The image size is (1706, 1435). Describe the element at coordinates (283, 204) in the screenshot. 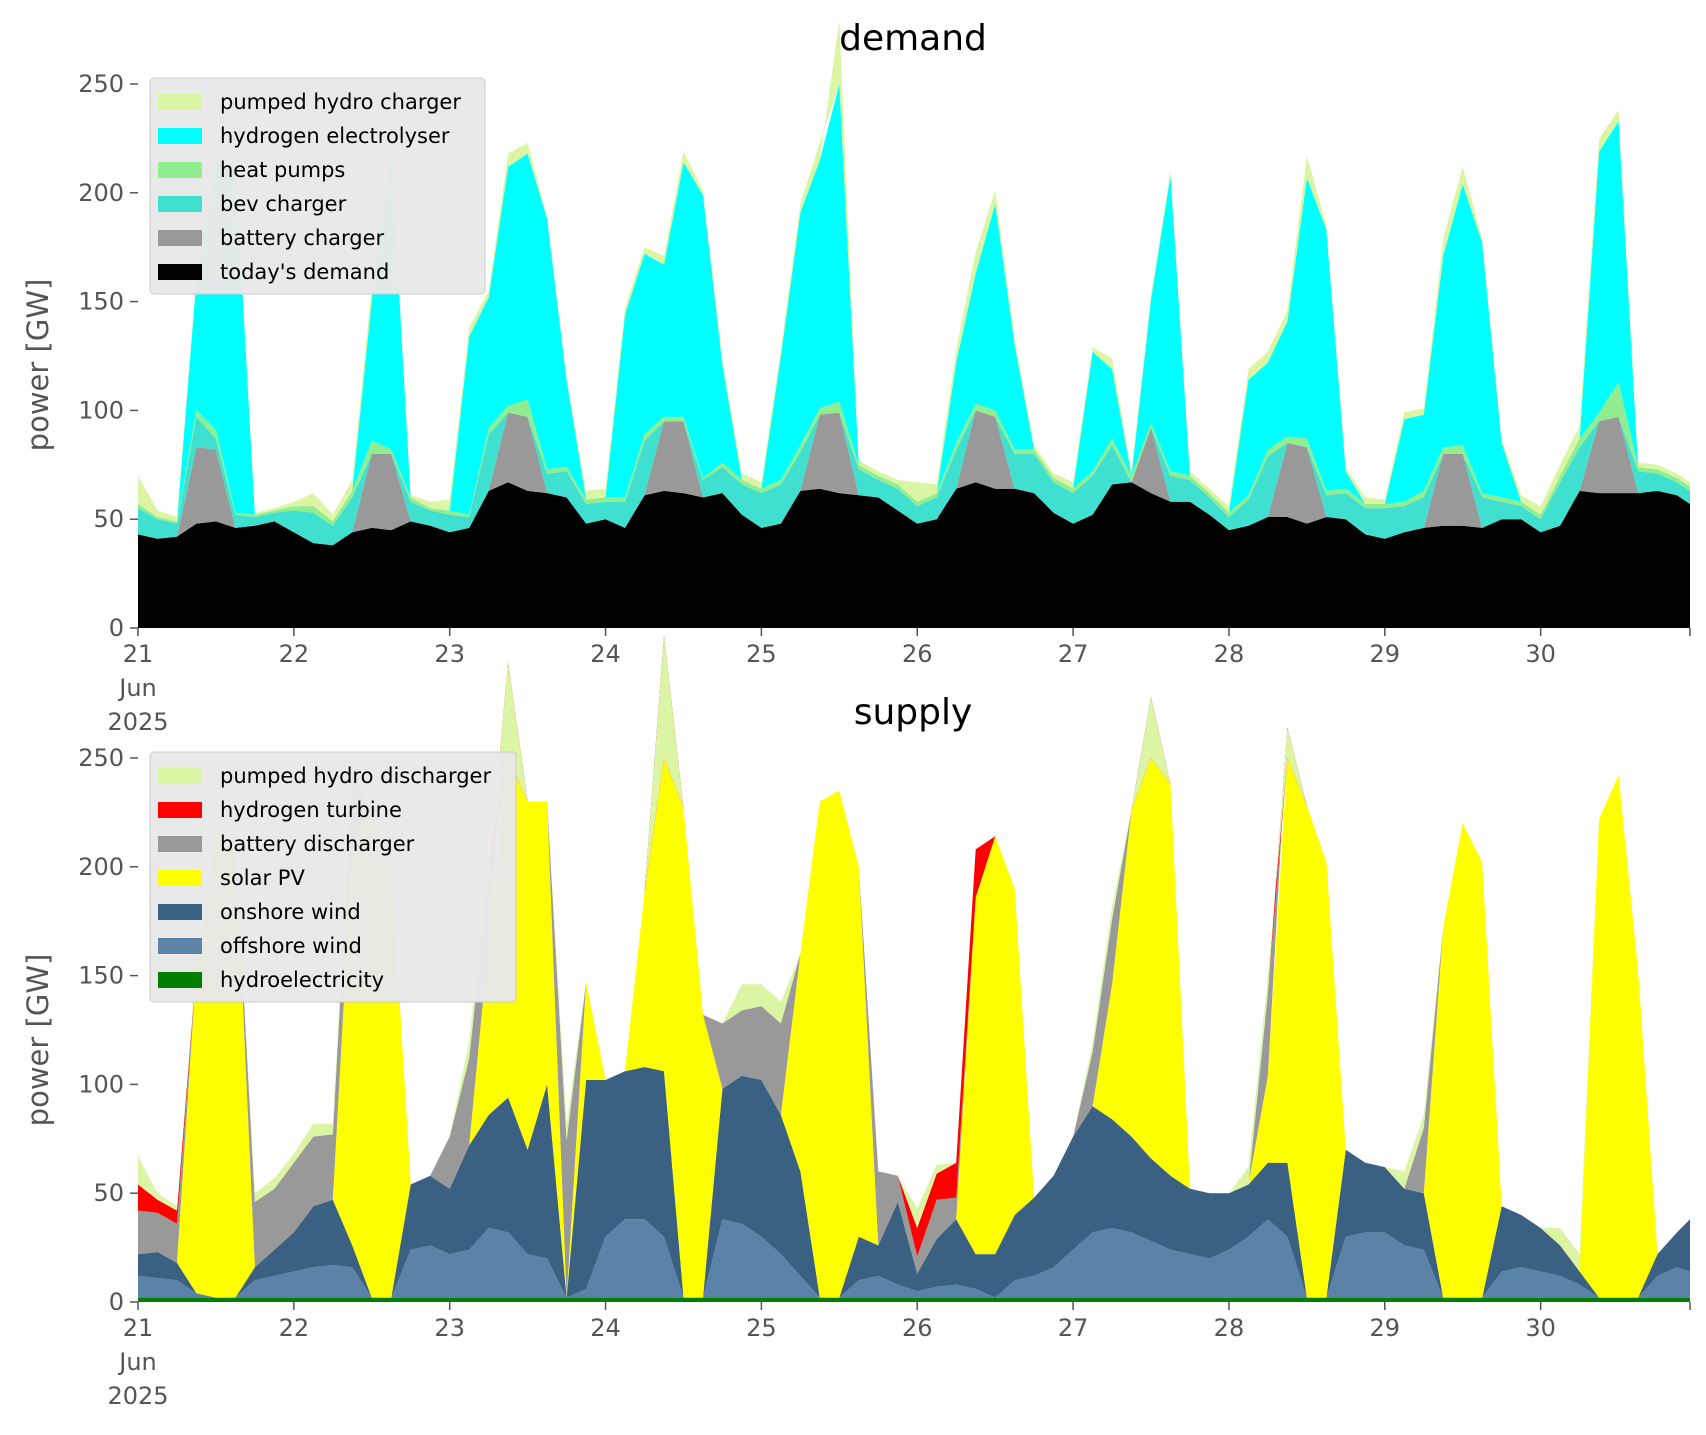

I see `legend-label: bev charger` at that location.